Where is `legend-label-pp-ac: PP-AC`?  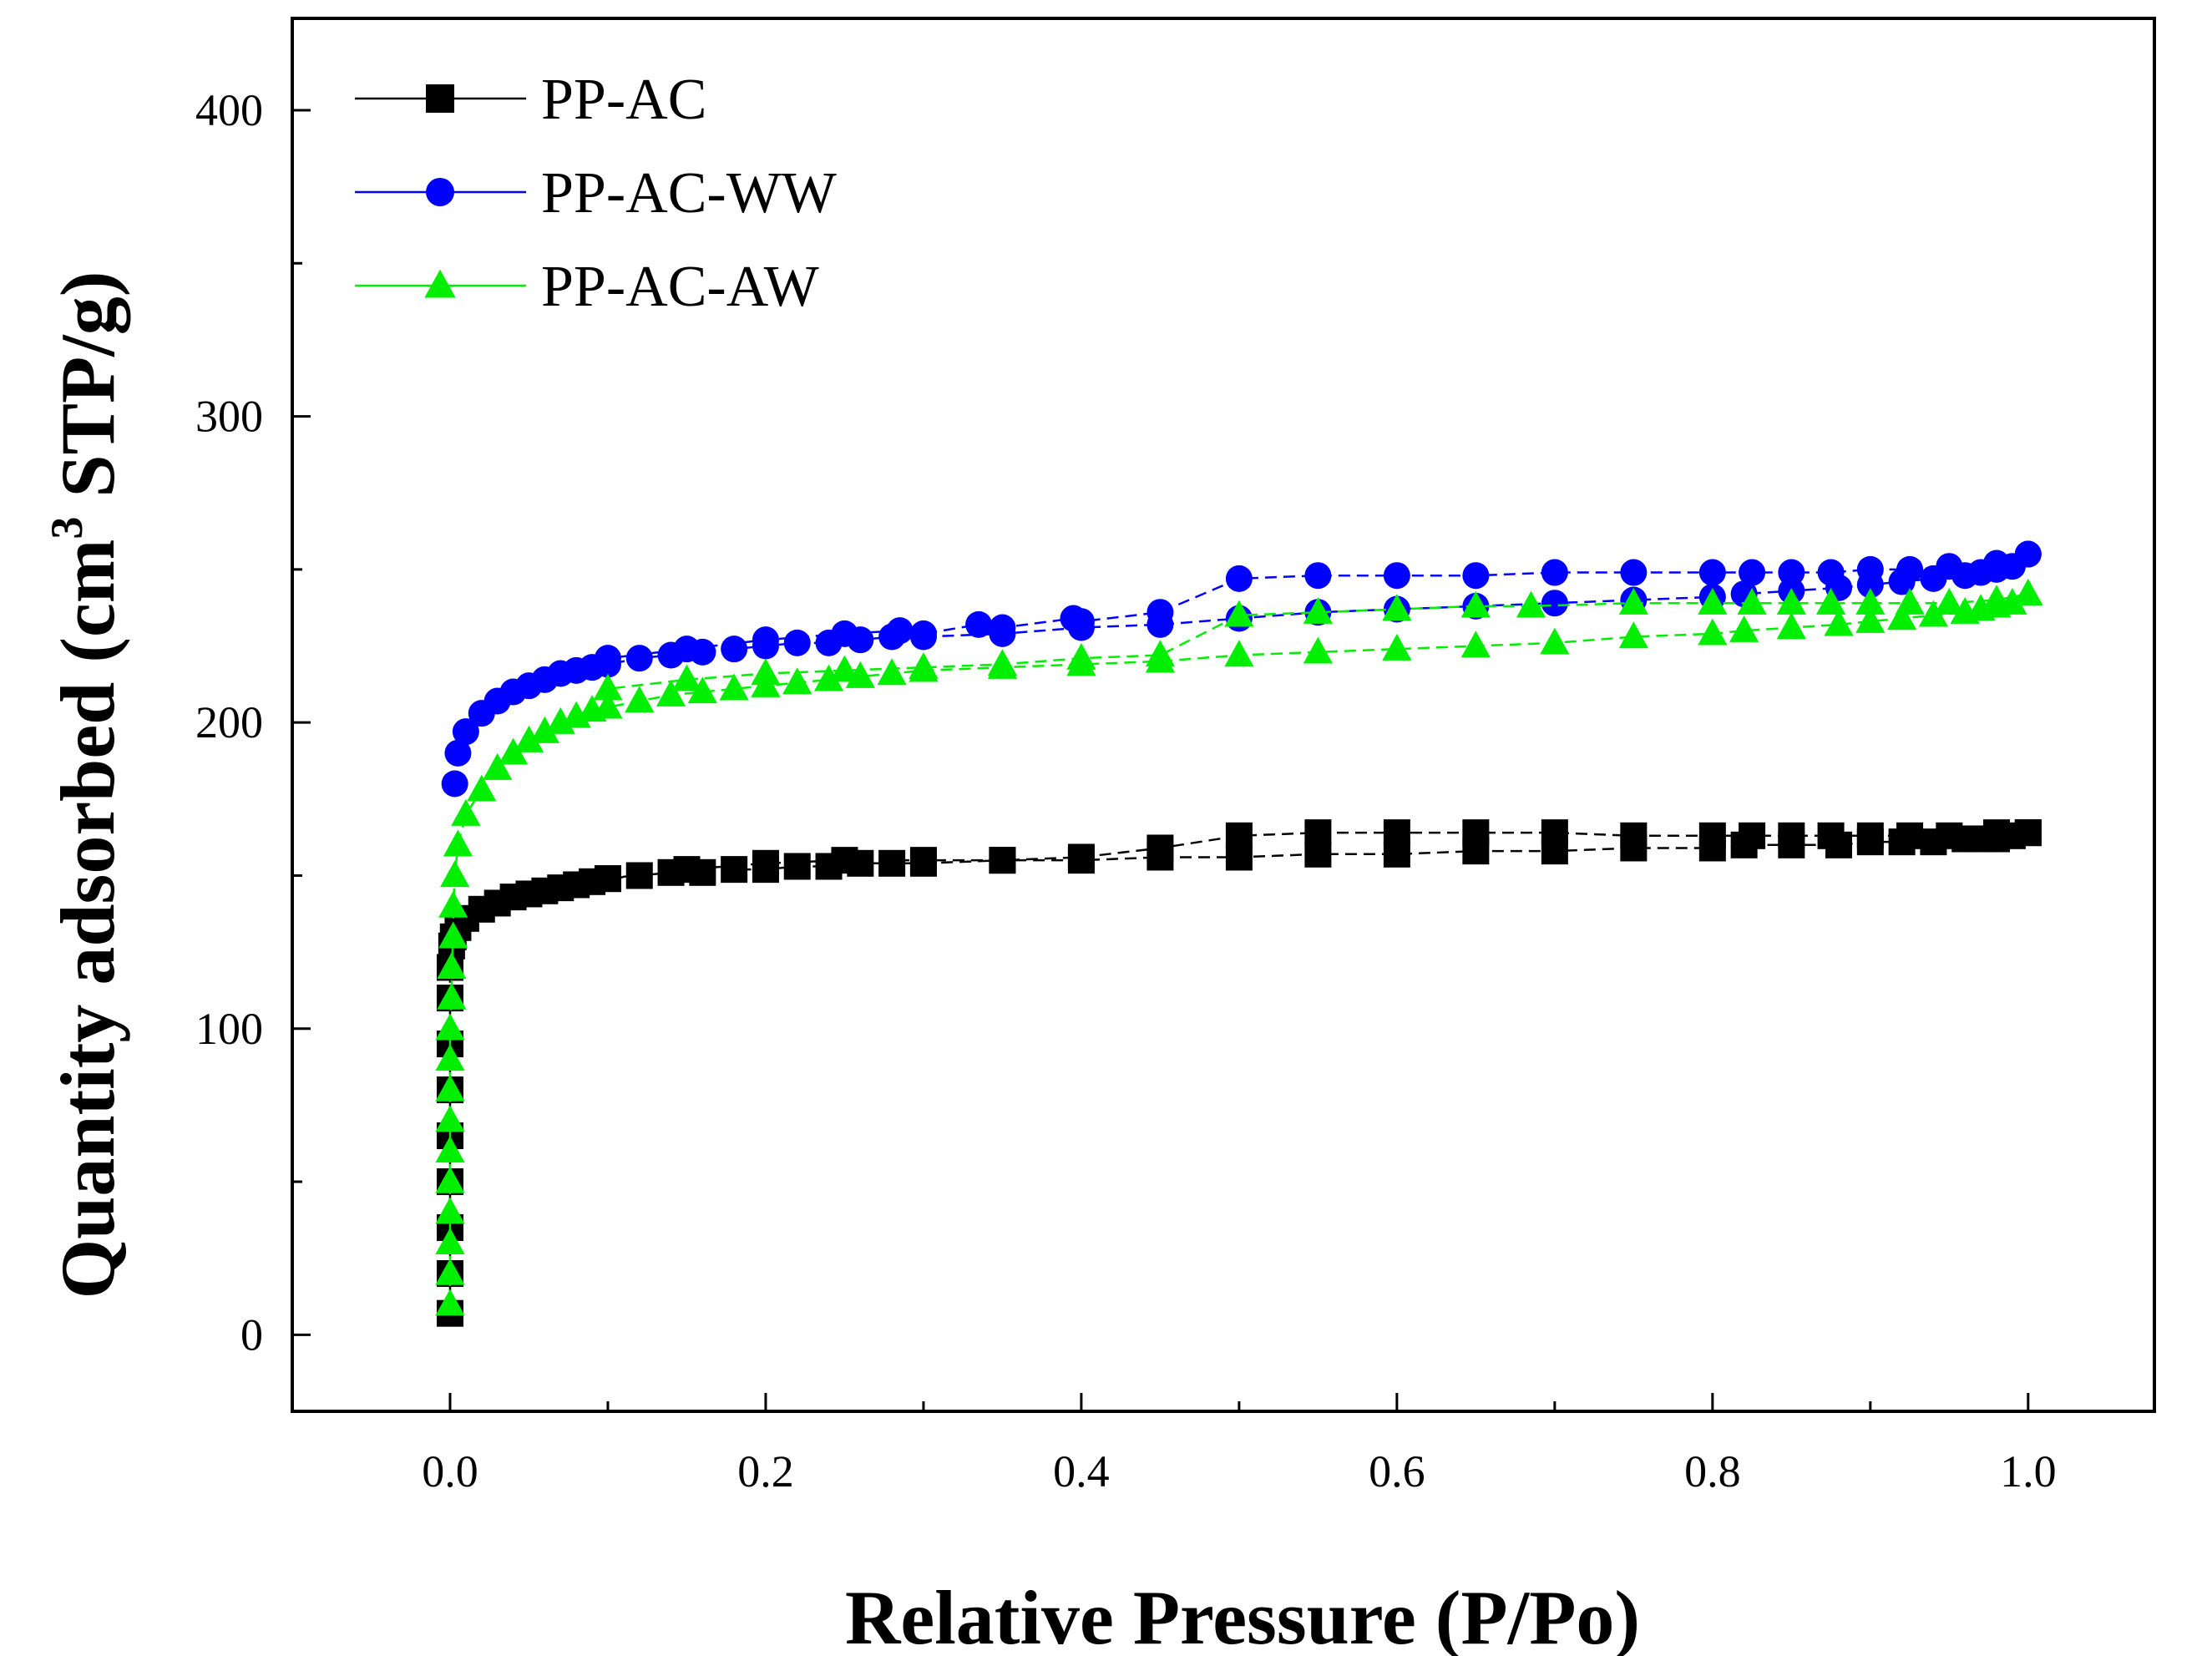 legend-label-pp-ac: PP-AC is located at coordinates (623, 100).